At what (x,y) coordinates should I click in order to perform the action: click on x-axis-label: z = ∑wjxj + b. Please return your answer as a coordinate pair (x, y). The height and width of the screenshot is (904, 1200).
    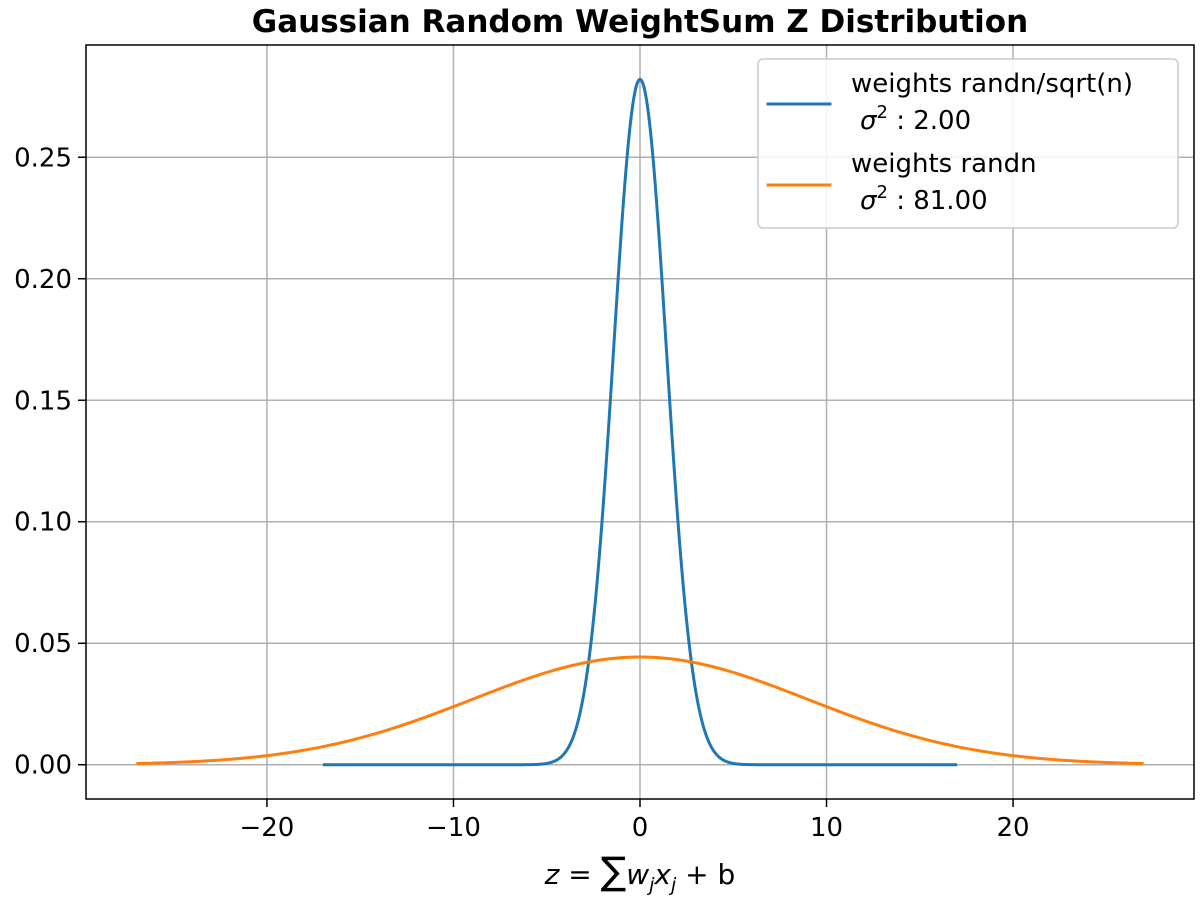
    Looking at the image, I should click on (640, 872).